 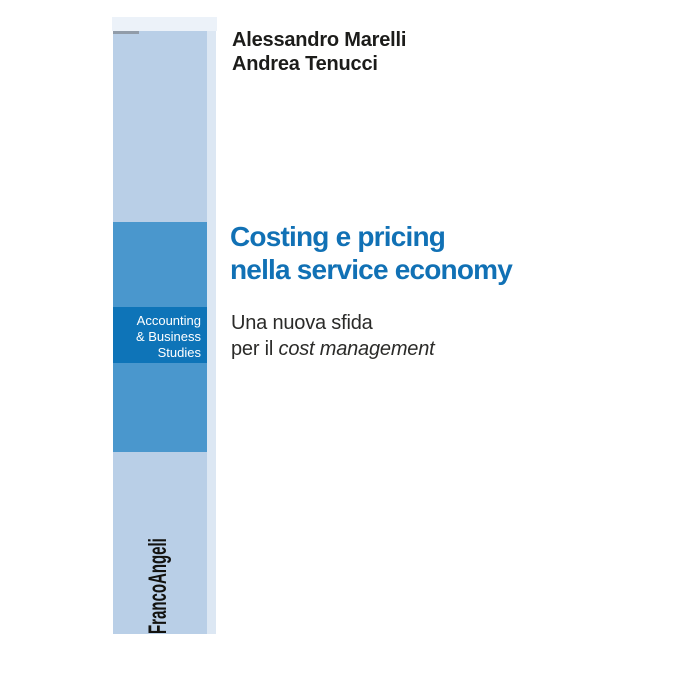 I want to click on left-band-edge, so click(x=211, y=332).